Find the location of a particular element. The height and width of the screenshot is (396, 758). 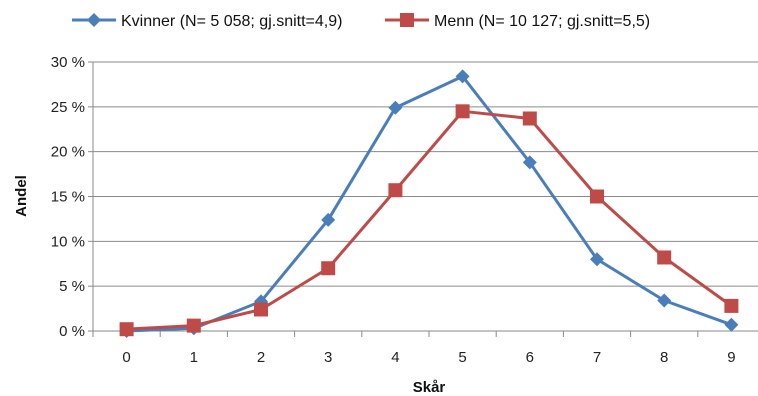

legend-label: Kvinner (N= 5 058; gj.snitt=4,9) is located at coordinates (231, 21).